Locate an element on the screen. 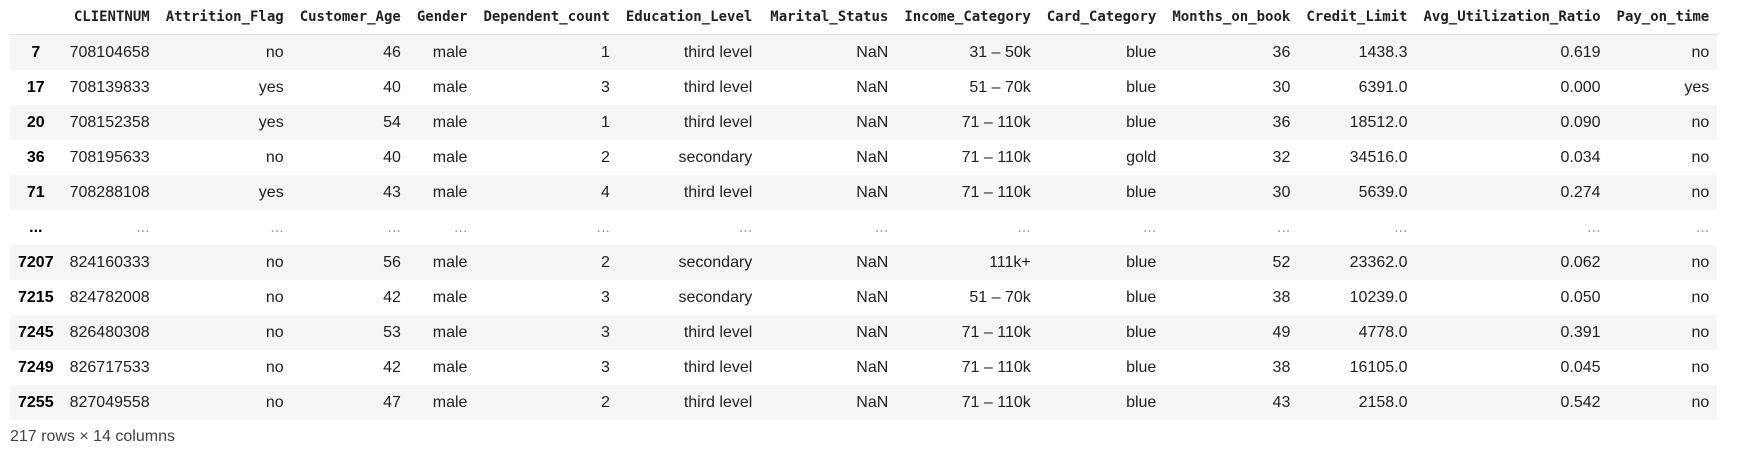 This screenshot has width=1756, height=464. row-index: 7249 is located at coordinates (36, 367).